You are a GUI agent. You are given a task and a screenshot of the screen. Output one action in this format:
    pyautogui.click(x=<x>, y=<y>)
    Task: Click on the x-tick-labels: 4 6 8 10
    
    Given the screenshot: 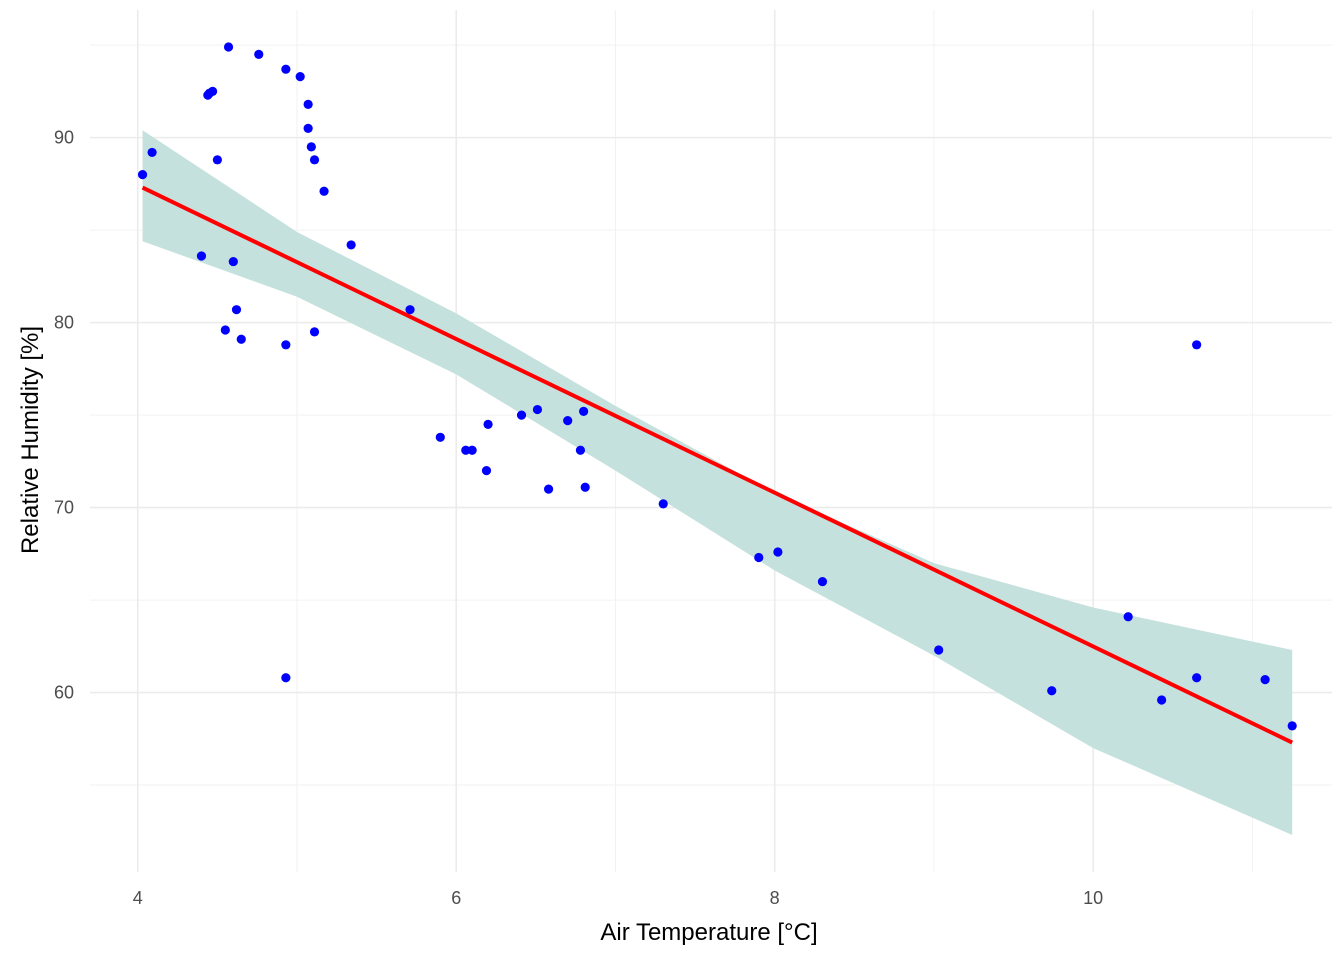 What is the action you would take?
    pyautogui.click(x=618, y=898)
    